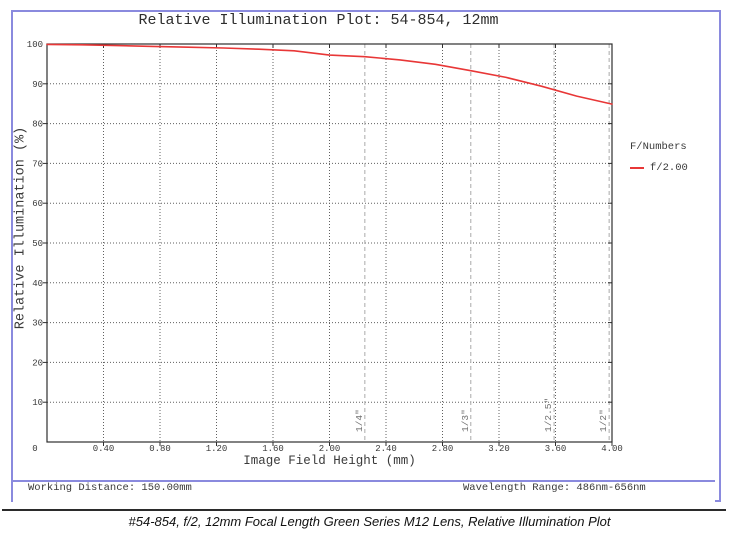  I want to click on x-tick-label: 4.00, so click(612, 449).